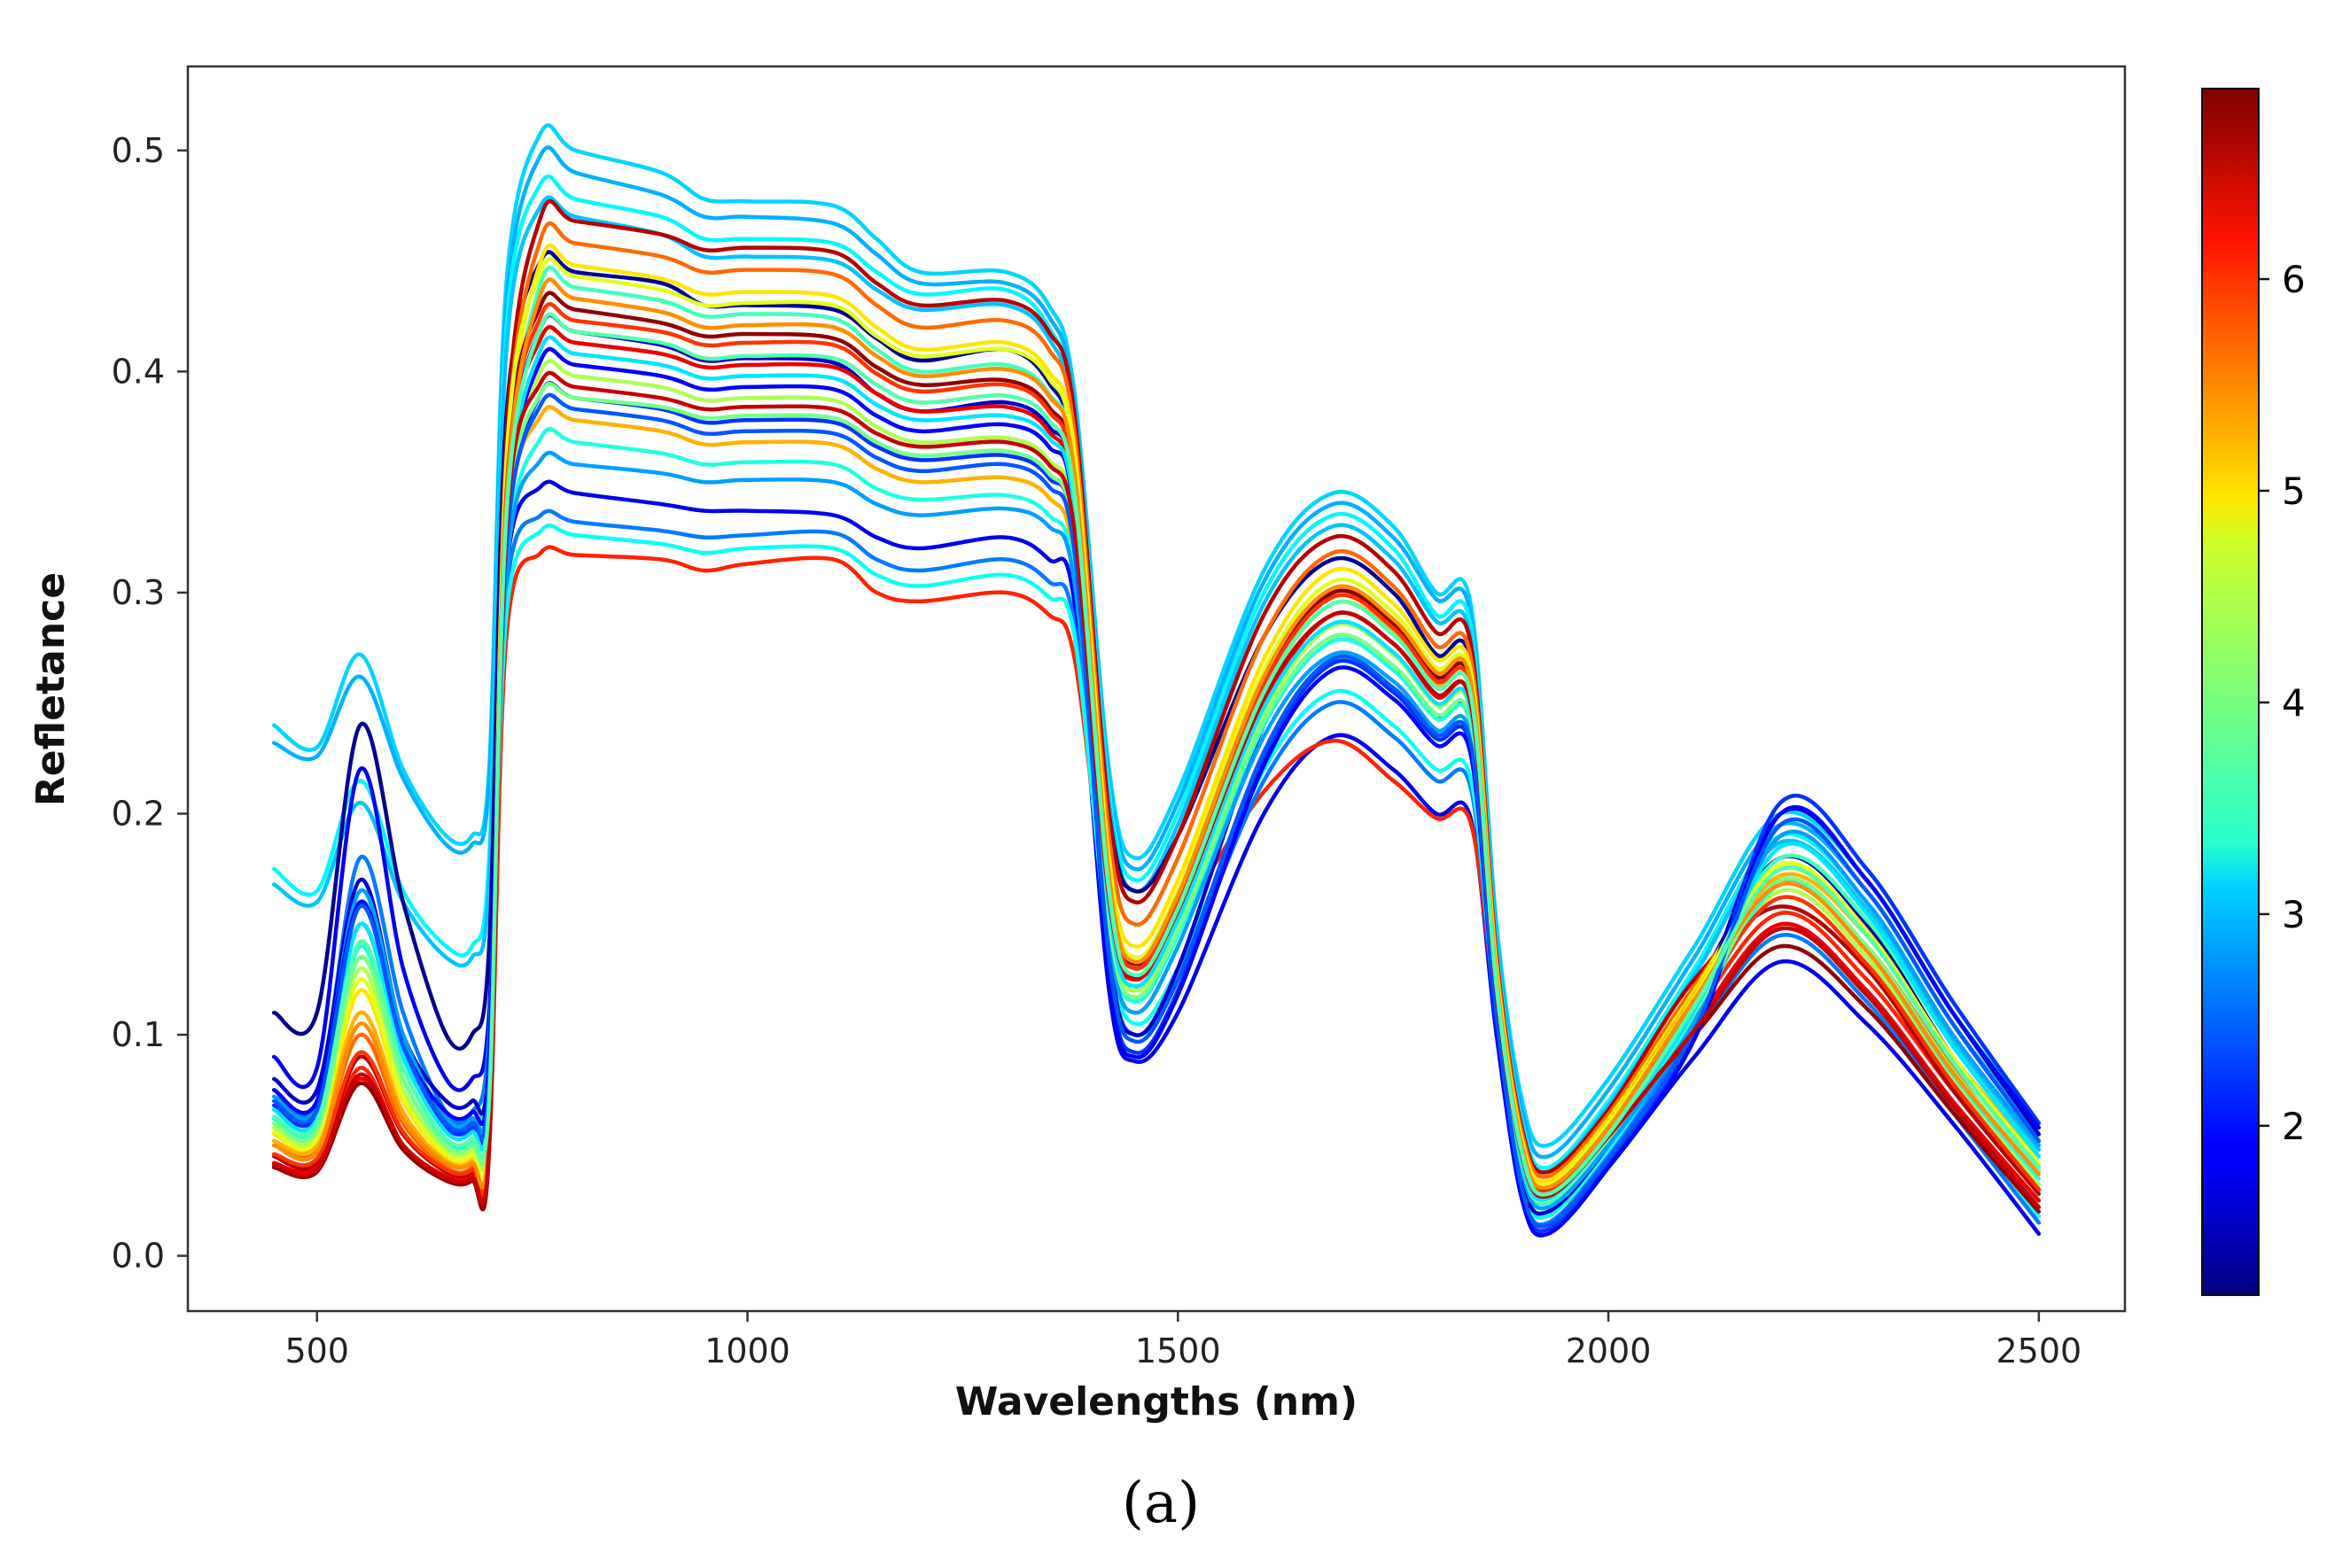  I want to click on x-tick-label: 500, so click(316, 1350).